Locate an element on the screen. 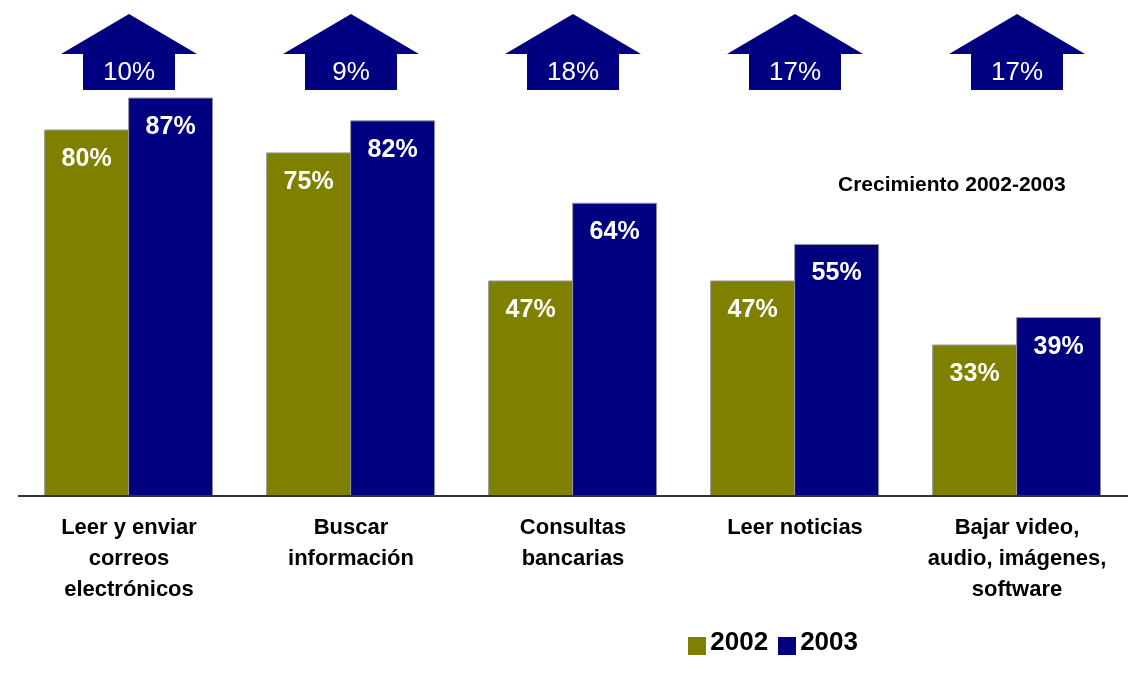 Image resolution: width=1146 pixels, height=684 pixels. annotation: Crecimiento 2002-2003 is located at coordinates (952, 184).